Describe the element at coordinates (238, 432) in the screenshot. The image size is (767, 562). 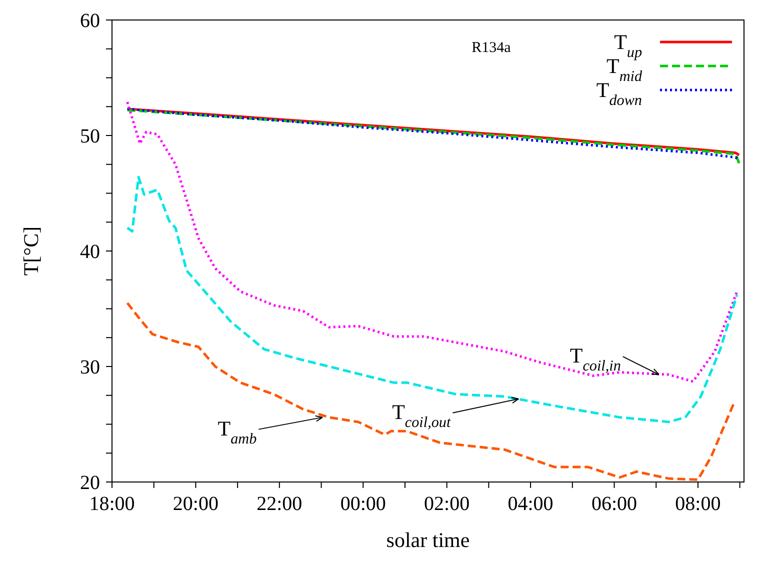
I see `annotation: T$_{amb}$` at that location.